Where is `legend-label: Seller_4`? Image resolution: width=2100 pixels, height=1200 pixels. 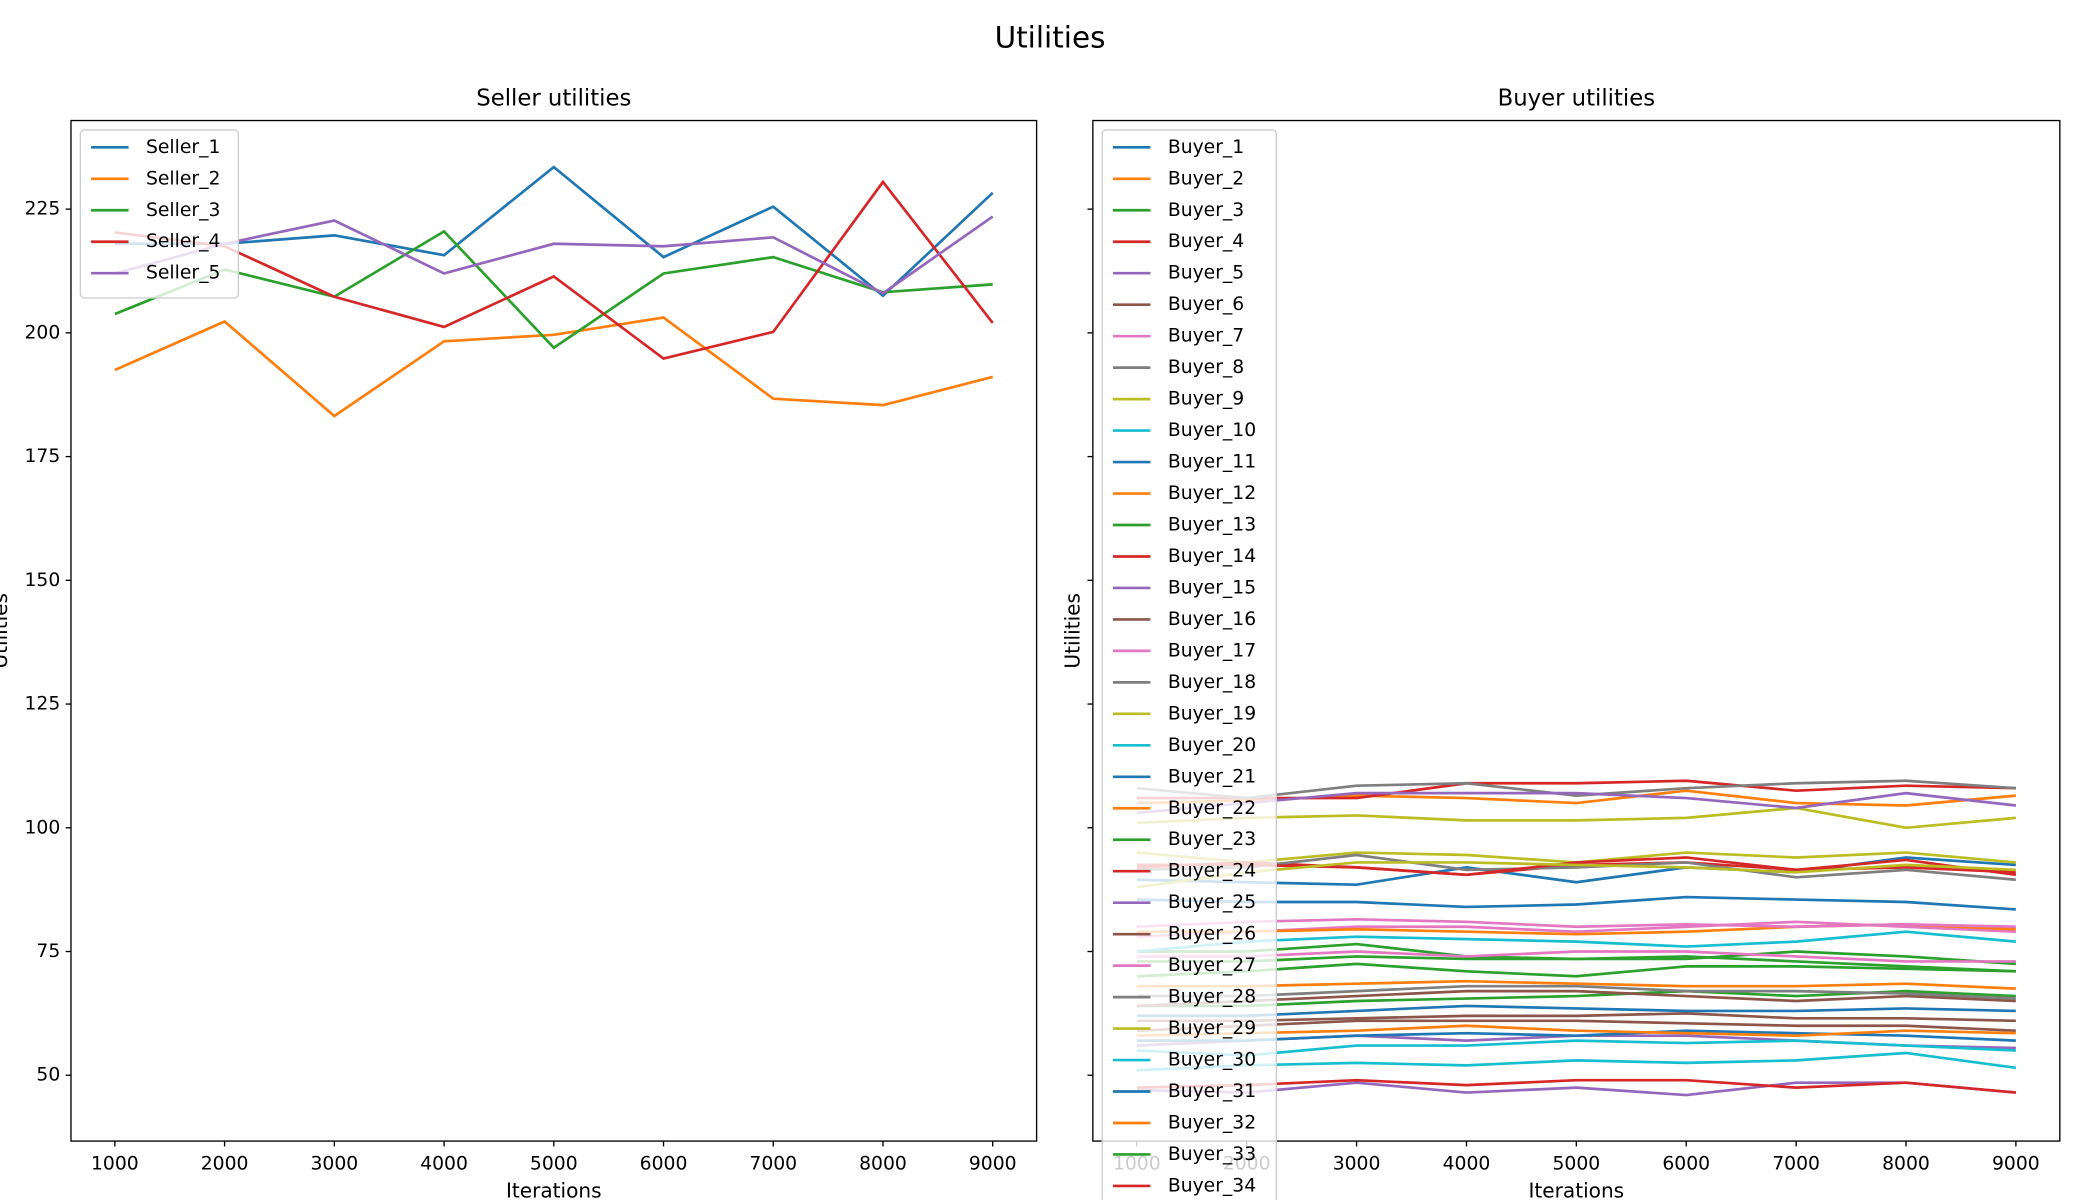
legend-label: Seller_4 is located at coordinates (183, 241).